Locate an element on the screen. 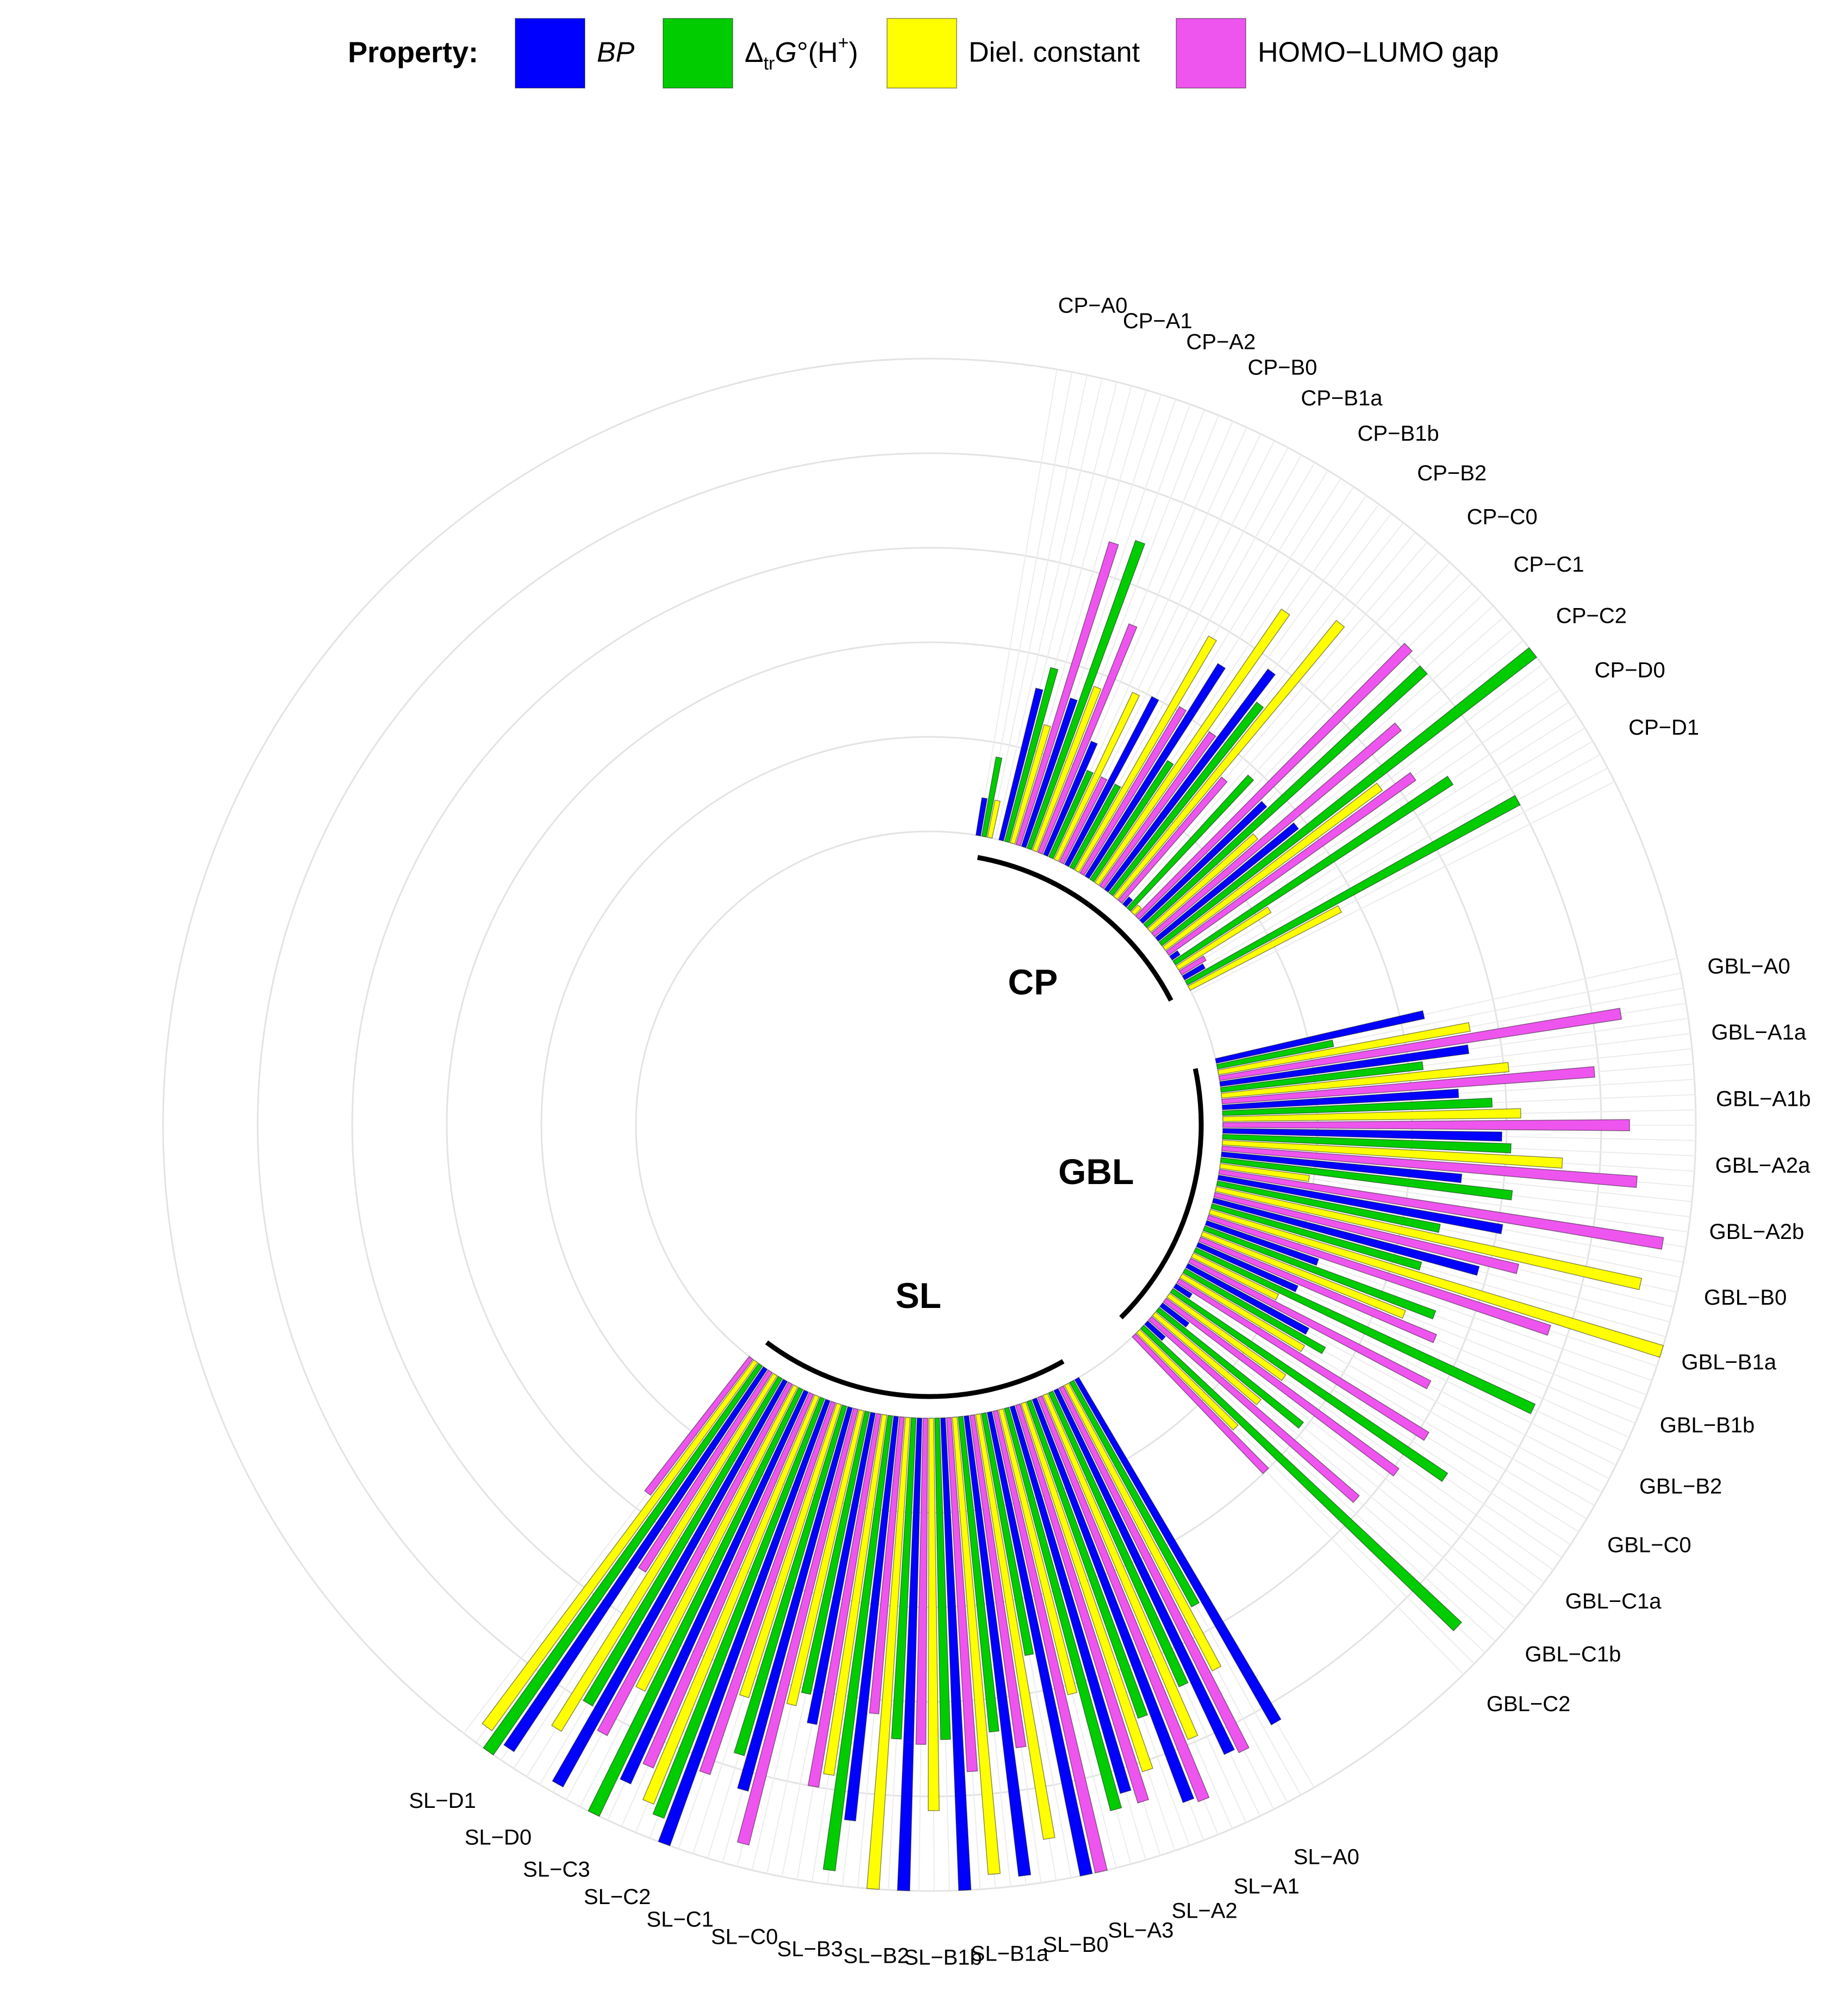 This screenshot has height=2016, width=1848. bar-sl-b3-dg is located at coordinates (858, 1642).